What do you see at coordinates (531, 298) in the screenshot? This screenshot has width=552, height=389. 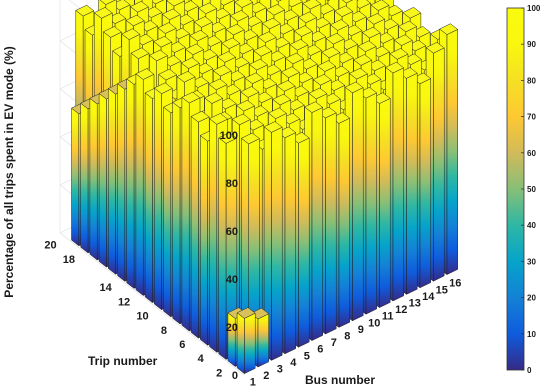 I see `colorbar-tick-label: 20` at bounding box center [531, 298].